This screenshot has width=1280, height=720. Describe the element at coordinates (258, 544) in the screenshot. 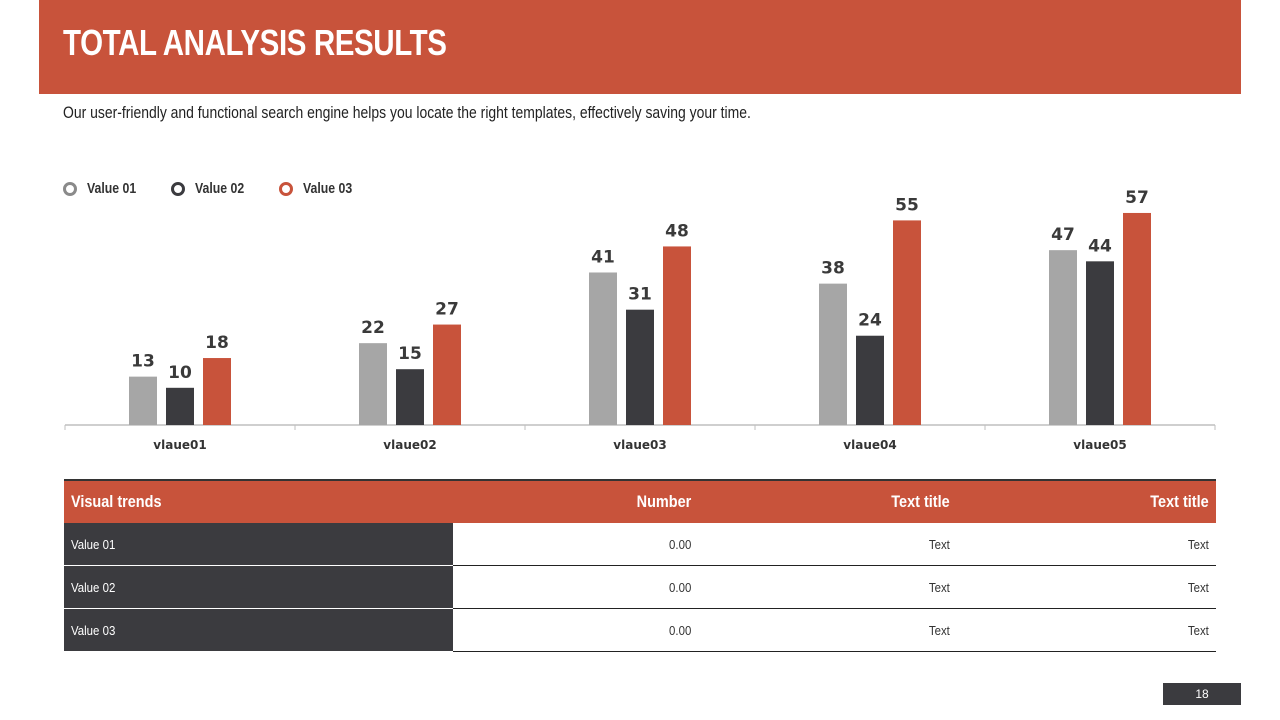

I see `row-label: Value 01` at that location.